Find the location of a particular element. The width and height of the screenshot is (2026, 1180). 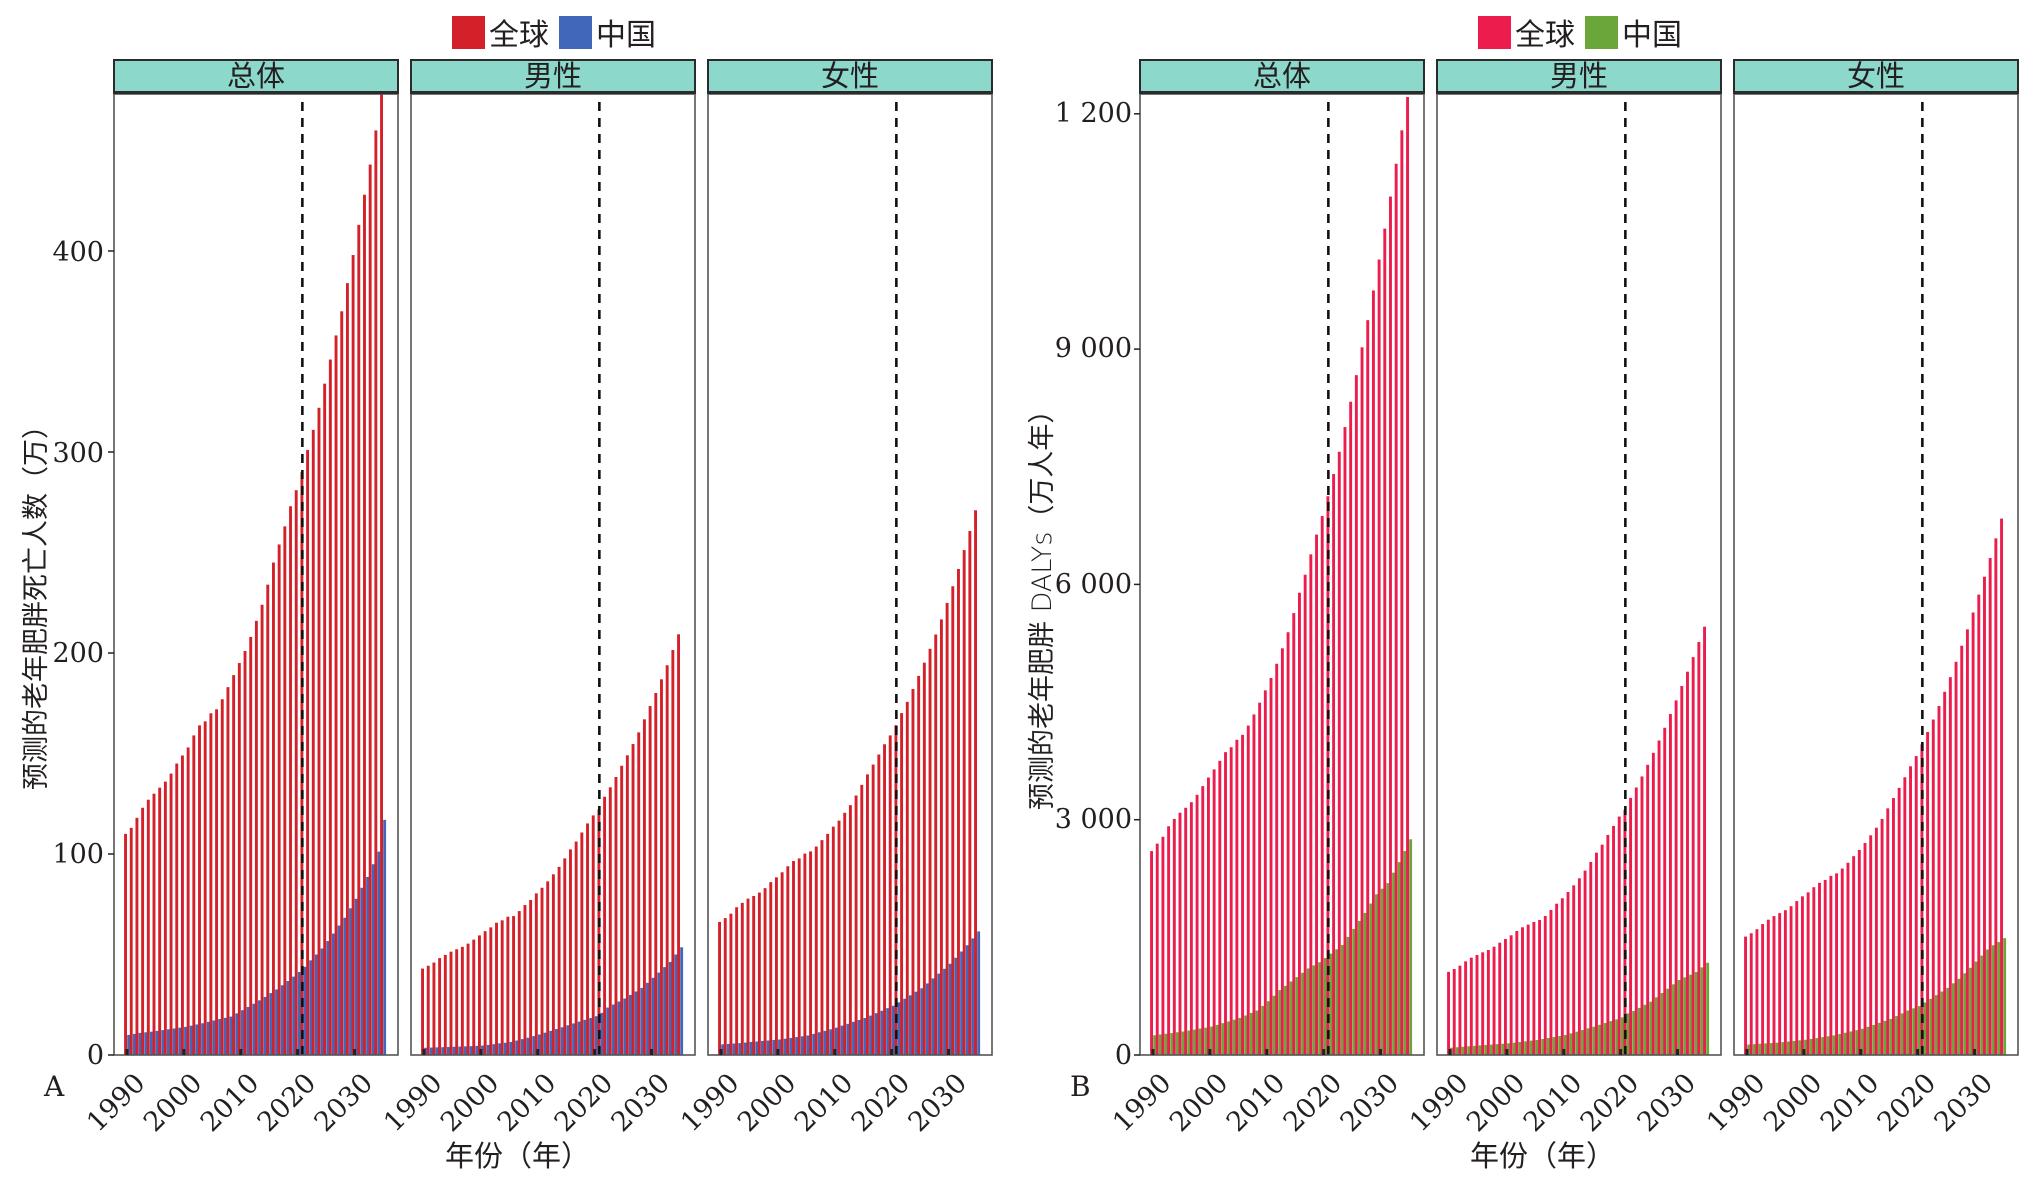

legend-label-global: 全球 is located at coordinates (1545, 35).